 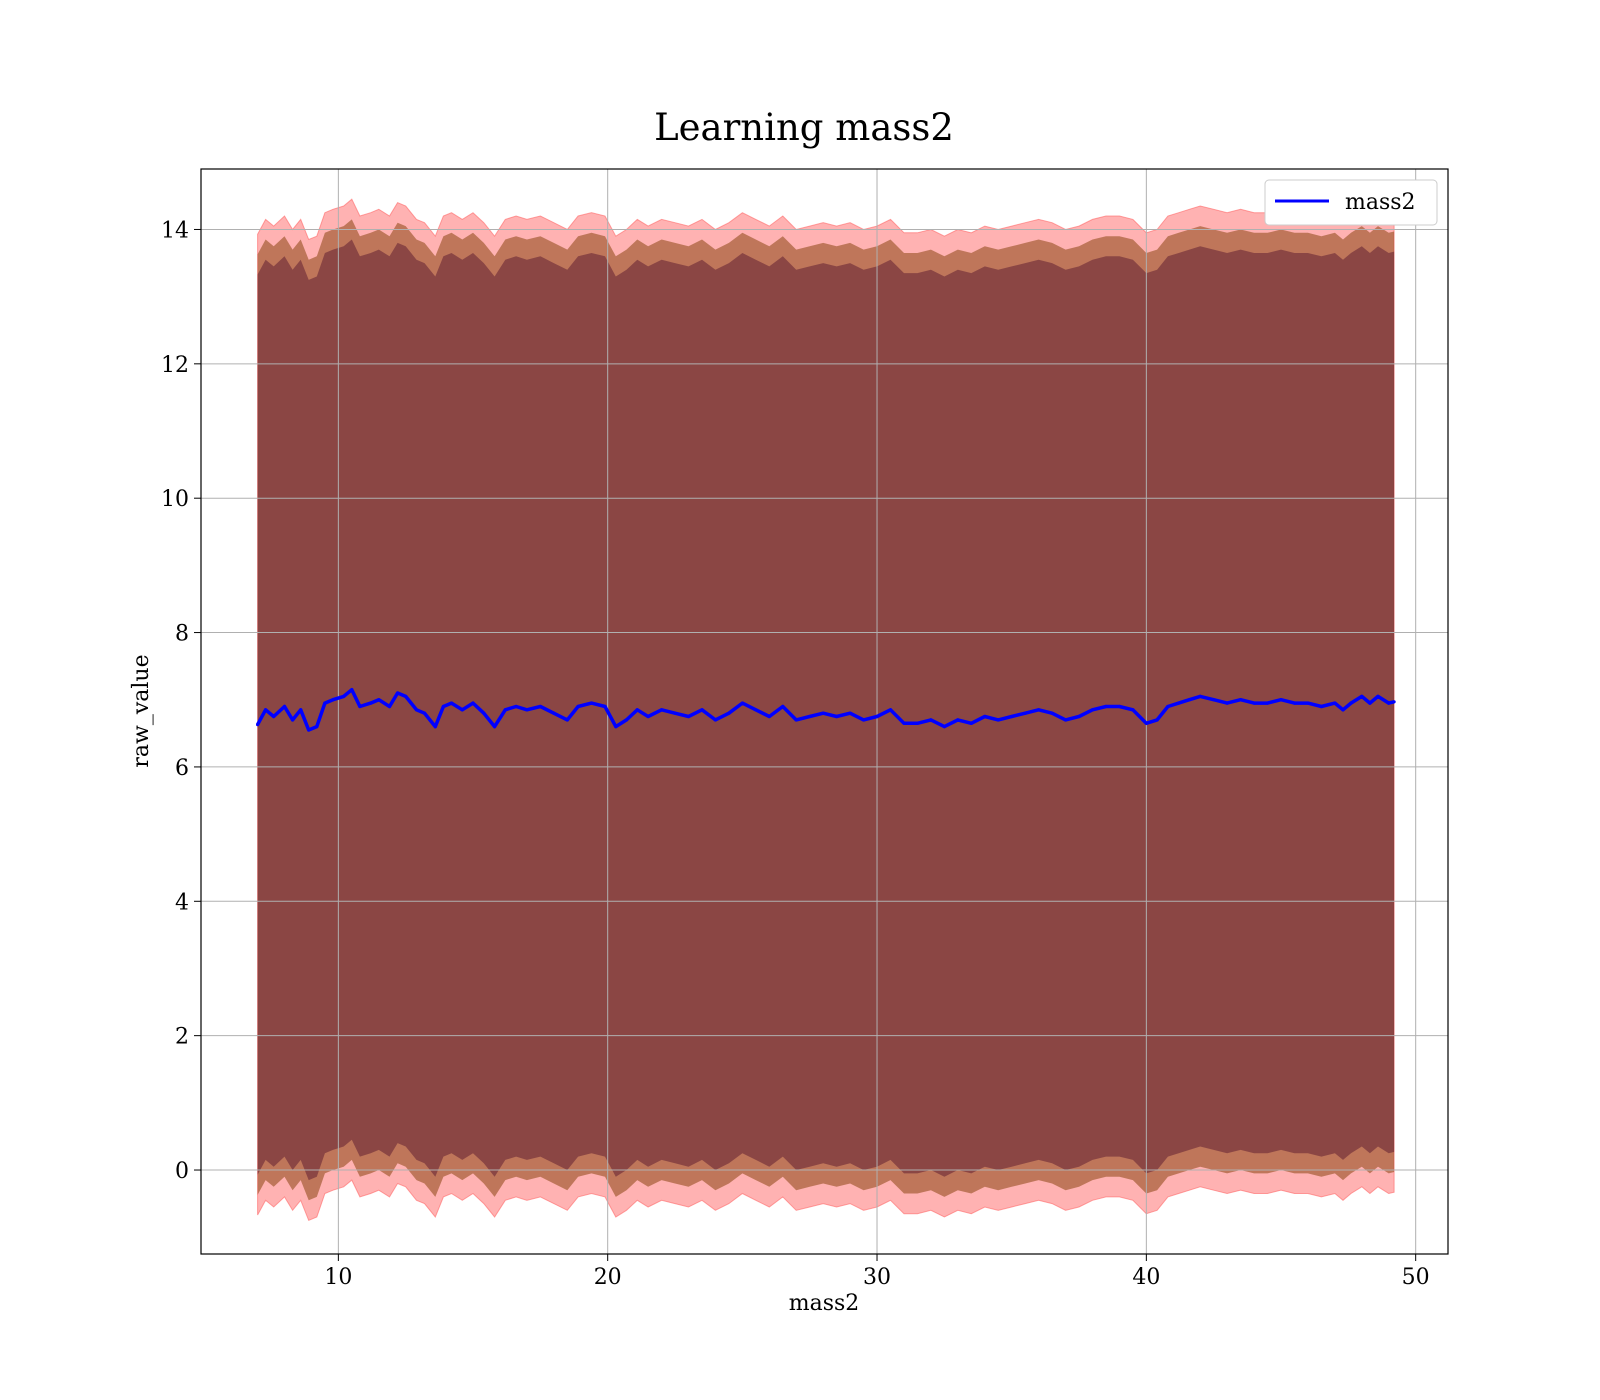 What do you see at coordinates (1416, 1277) in the screenshot?
I see `x-tick-label: 50` at bounding box center [1416, 1277].